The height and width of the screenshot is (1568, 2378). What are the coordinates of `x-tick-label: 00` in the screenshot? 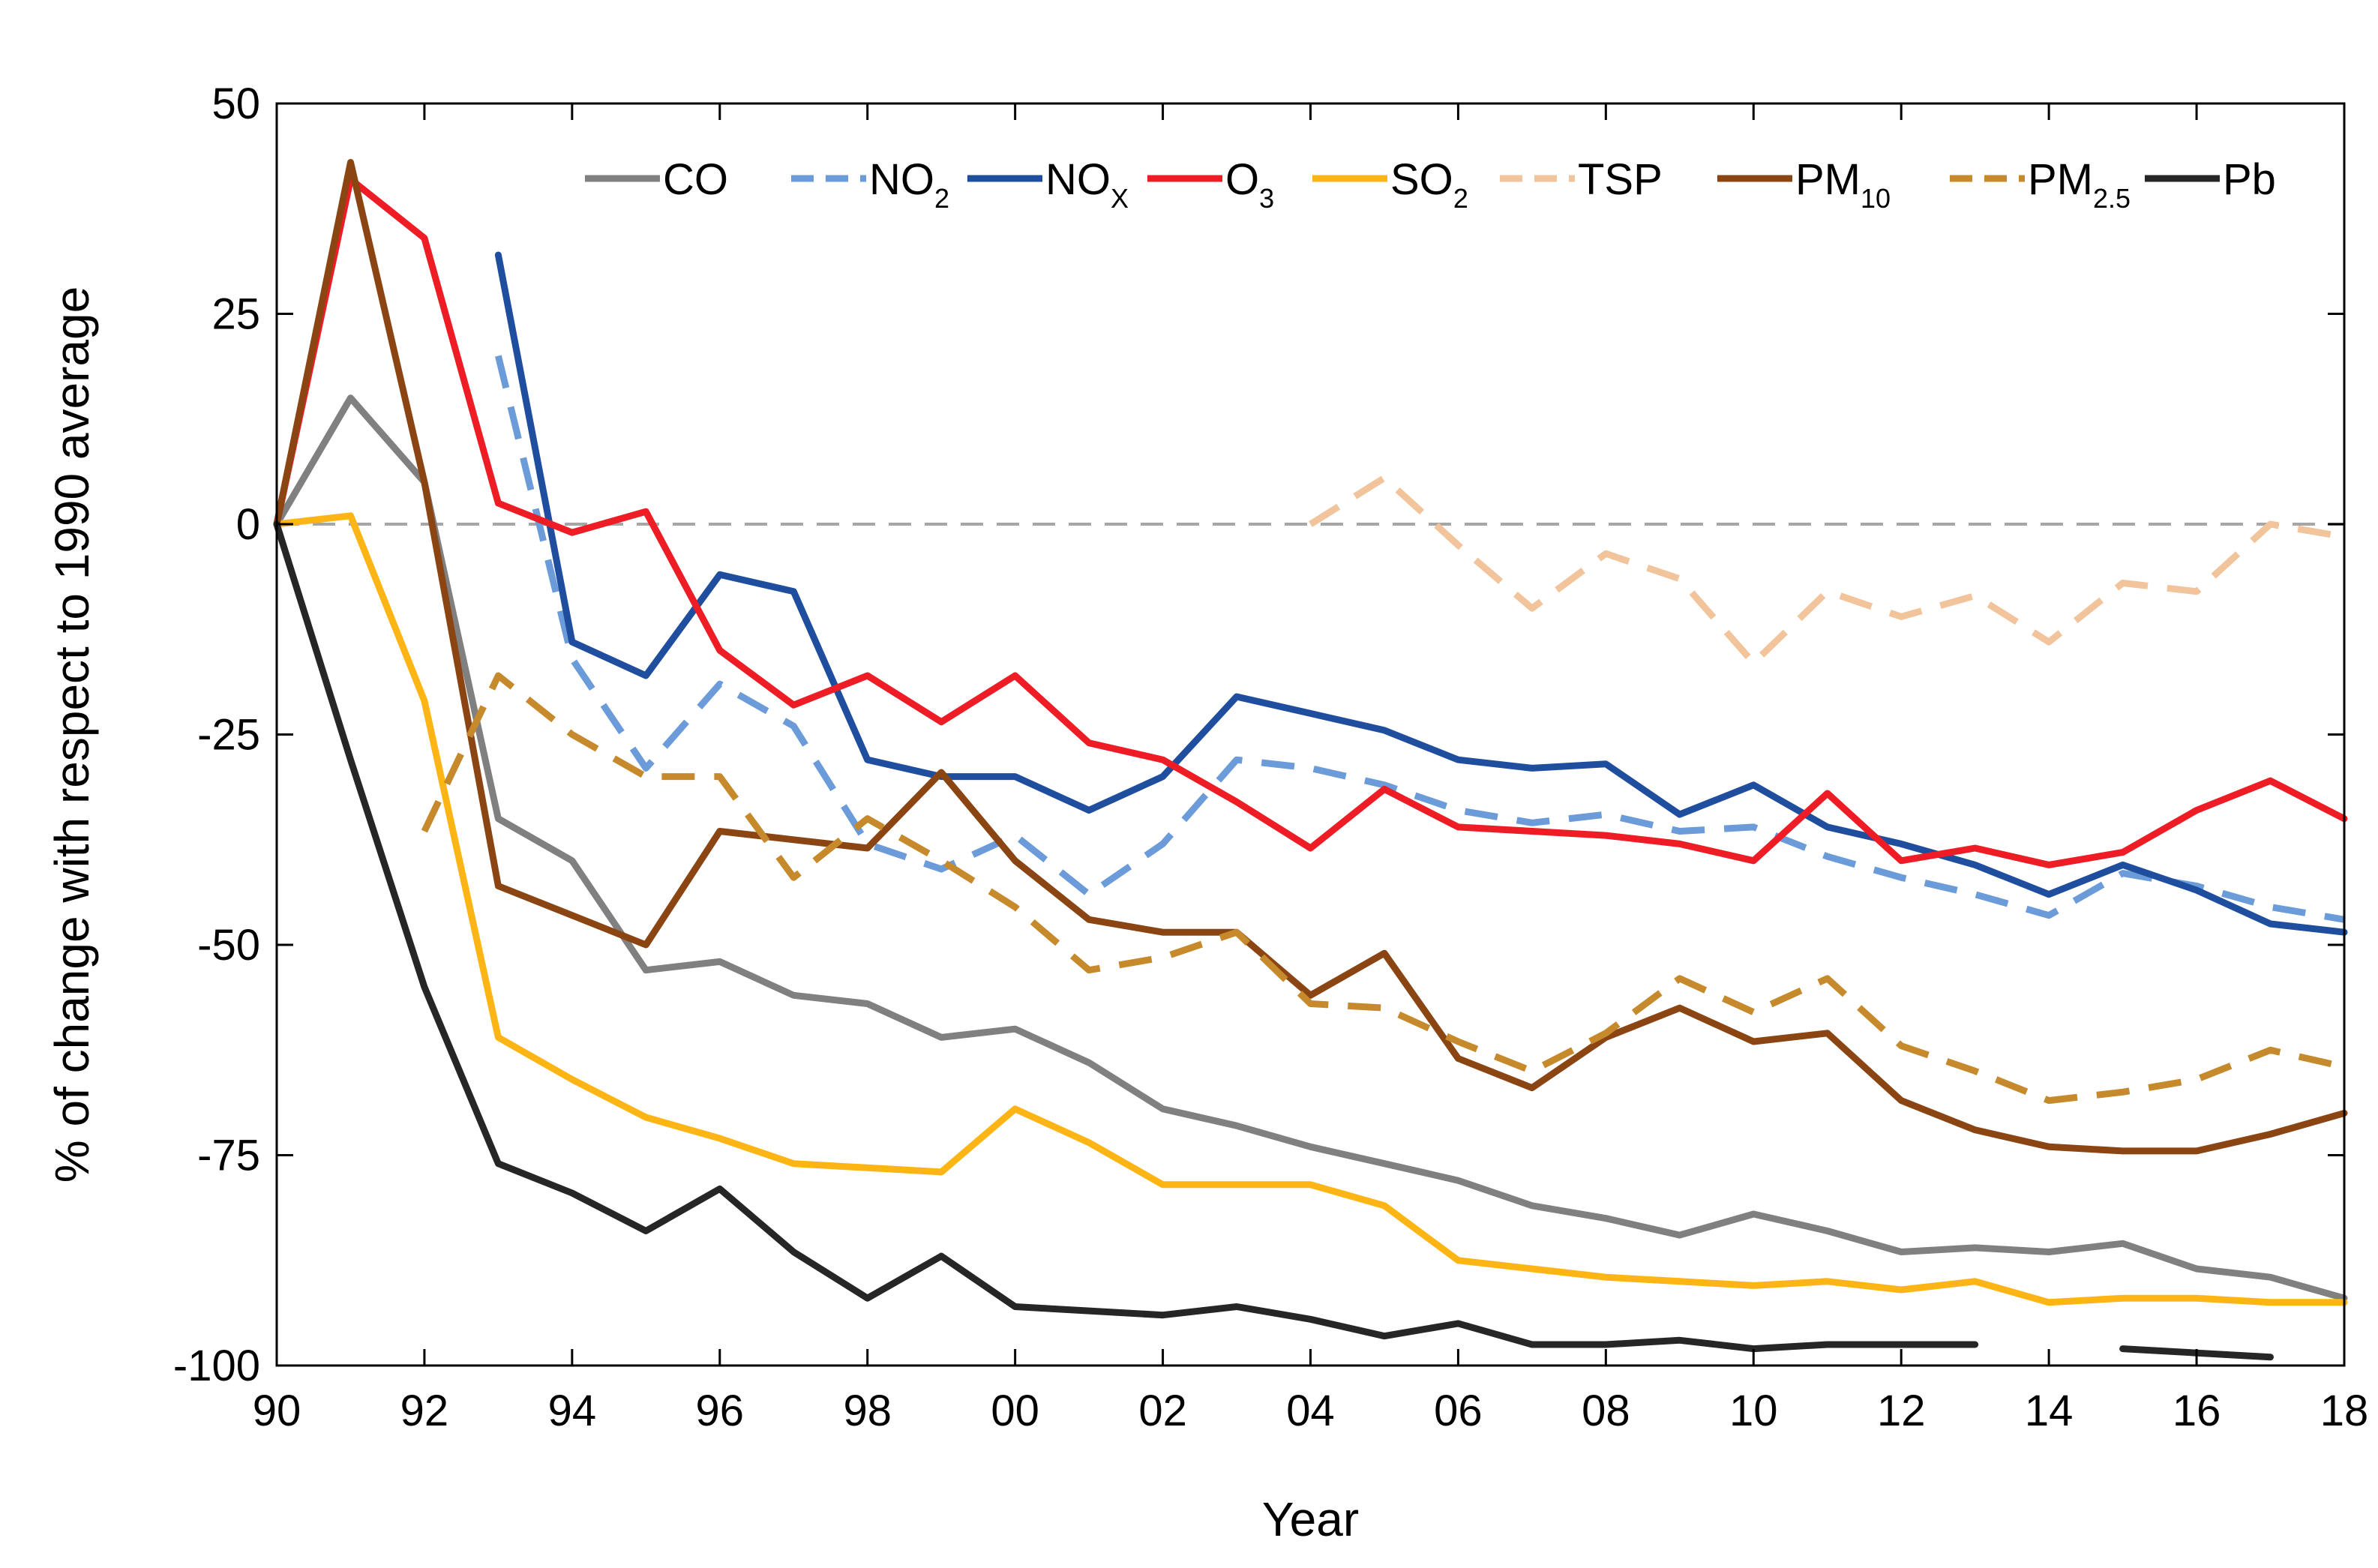 It's located at (1015, 1411).